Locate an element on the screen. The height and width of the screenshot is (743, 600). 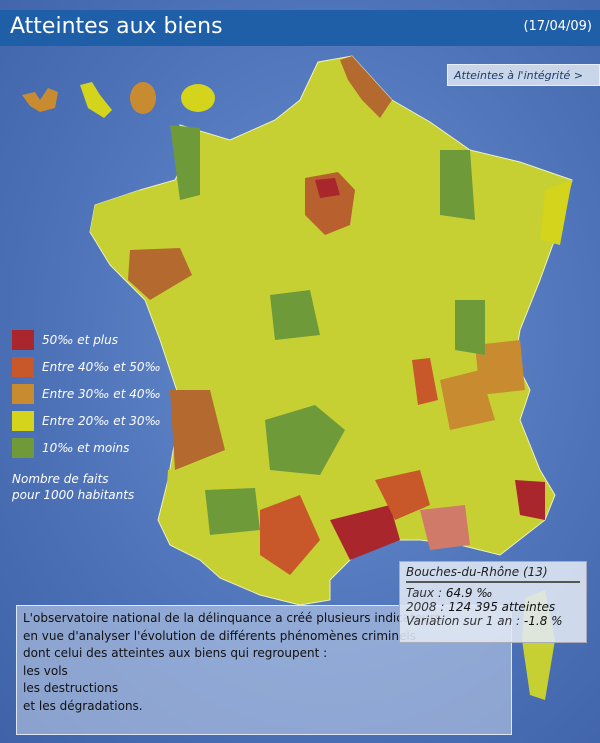
dept-correze is located at coordinates (305, 440).